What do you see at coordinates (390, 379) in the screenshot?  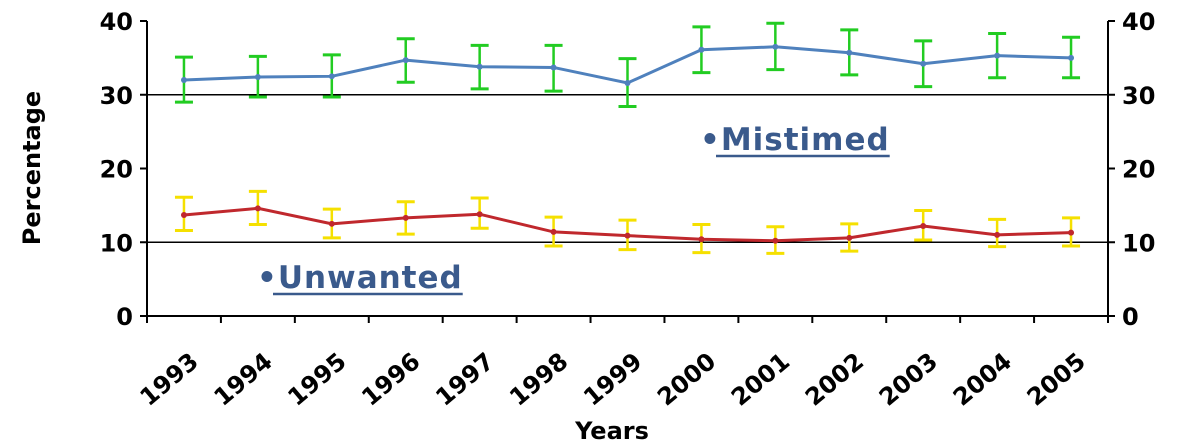 I see `x-tick-label: 1996` at bounding box center [390, 379].